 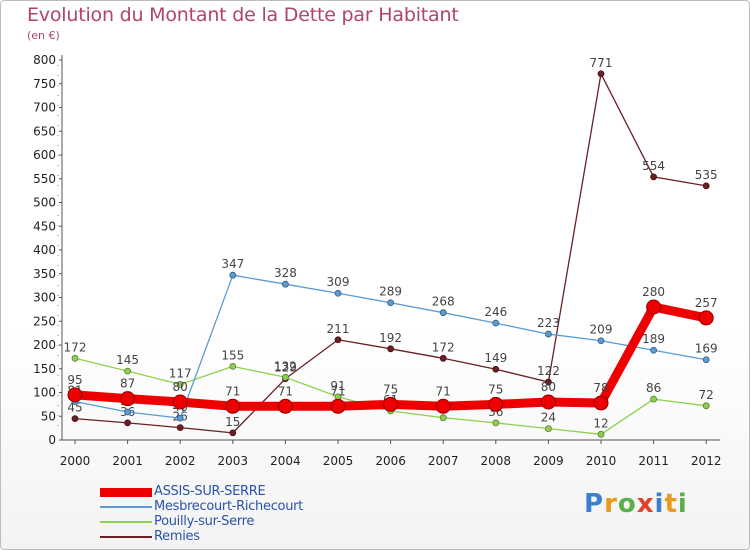 I want to click on chart-unit-label: (en €), so click(x=43, y=35).